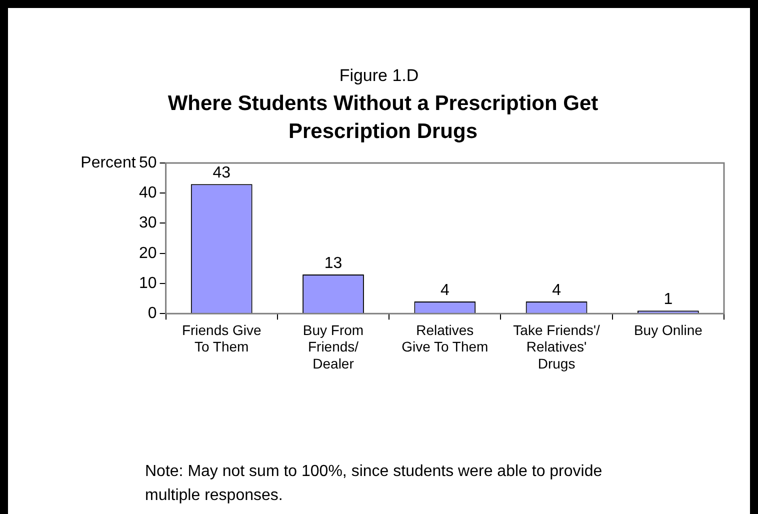  I want to click on text: Note: May not sum to 100%, since students were able to provide multiple responses., so click(374, 484).